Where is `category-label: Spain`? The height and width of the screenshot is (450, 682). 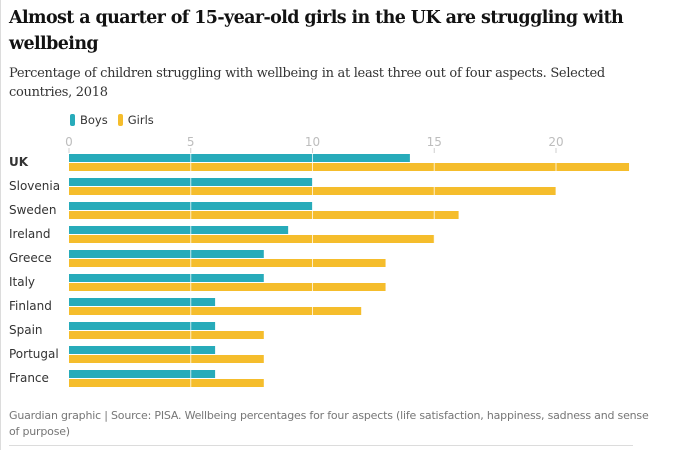
category-label: Spain is located at coordinates (26, 330).